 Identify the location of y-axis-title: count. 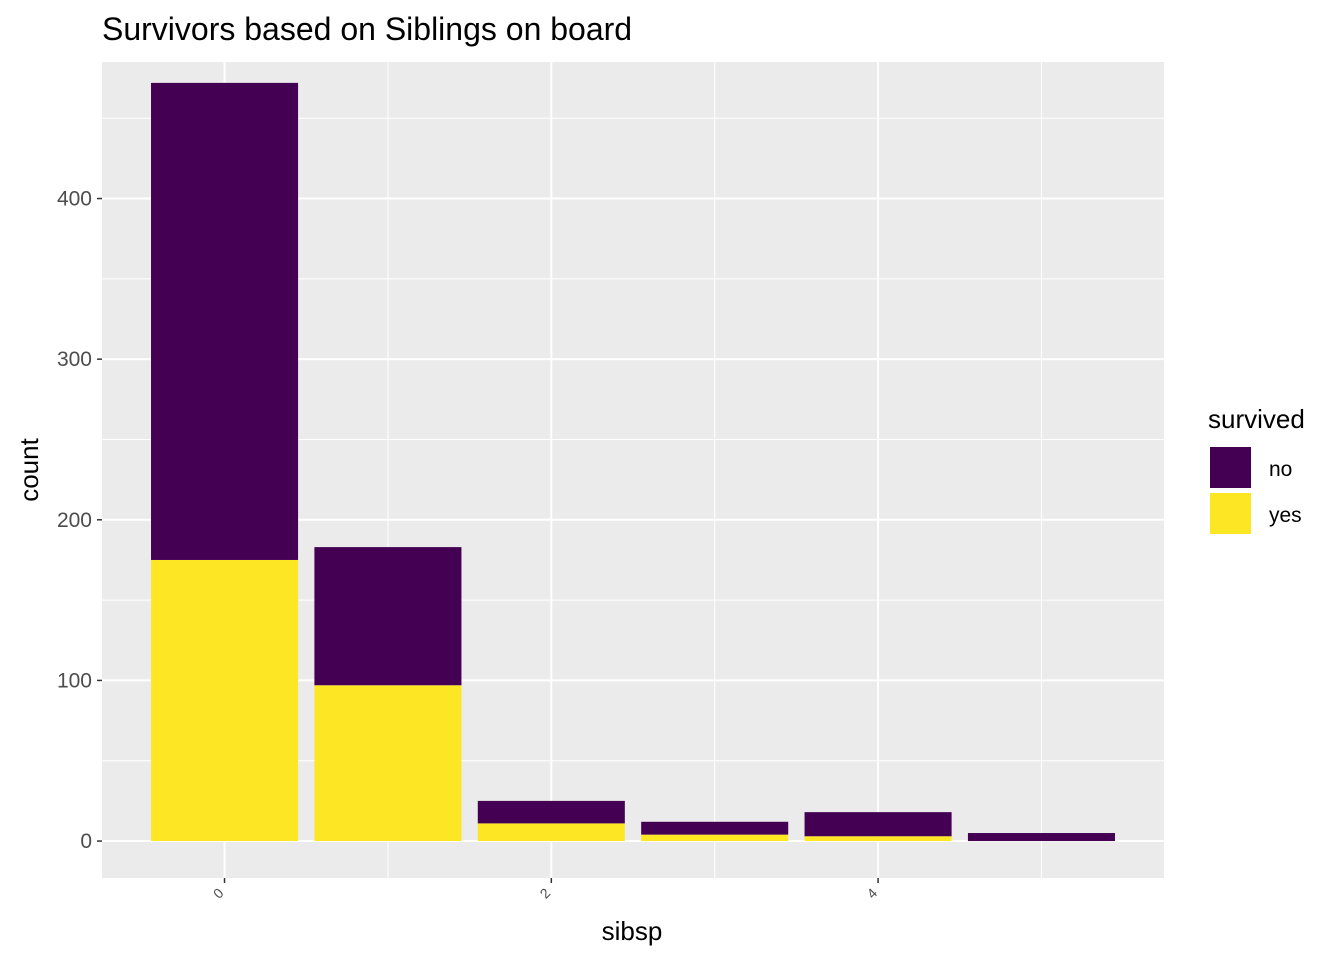
(29, 469).